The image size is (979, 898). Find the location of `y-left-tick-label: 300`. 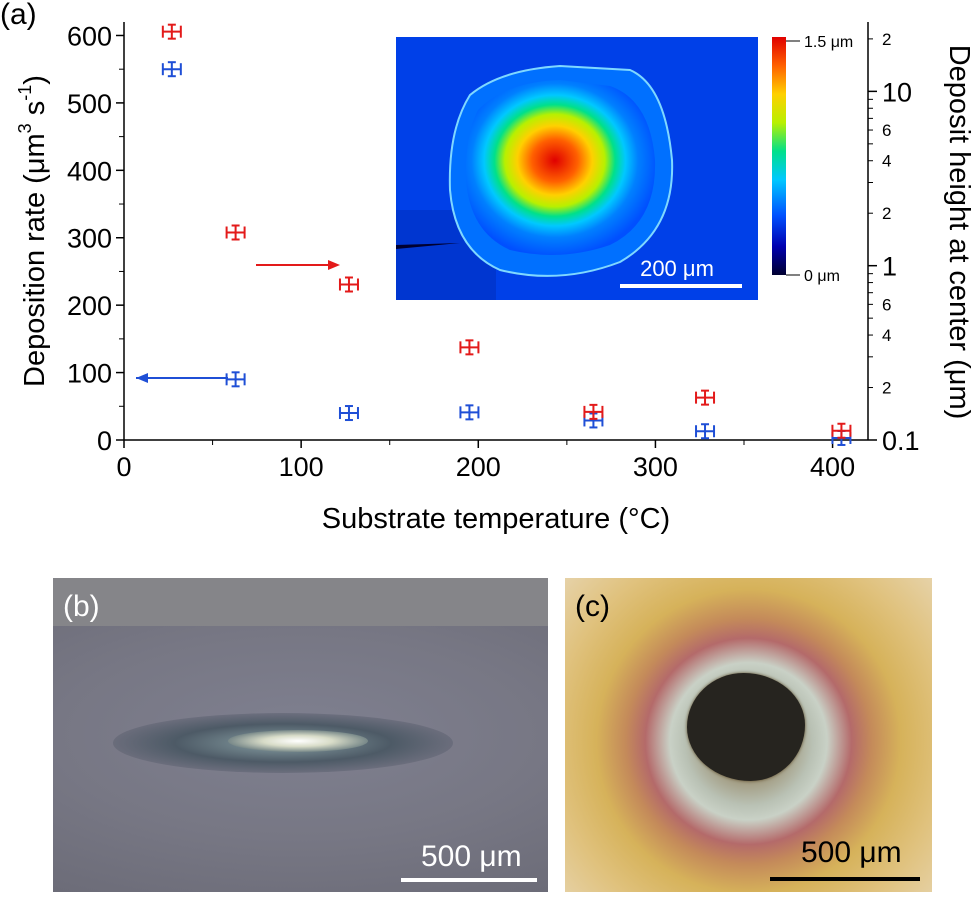

y-left-tick-label: 300 is located at coordinates (89, 239).